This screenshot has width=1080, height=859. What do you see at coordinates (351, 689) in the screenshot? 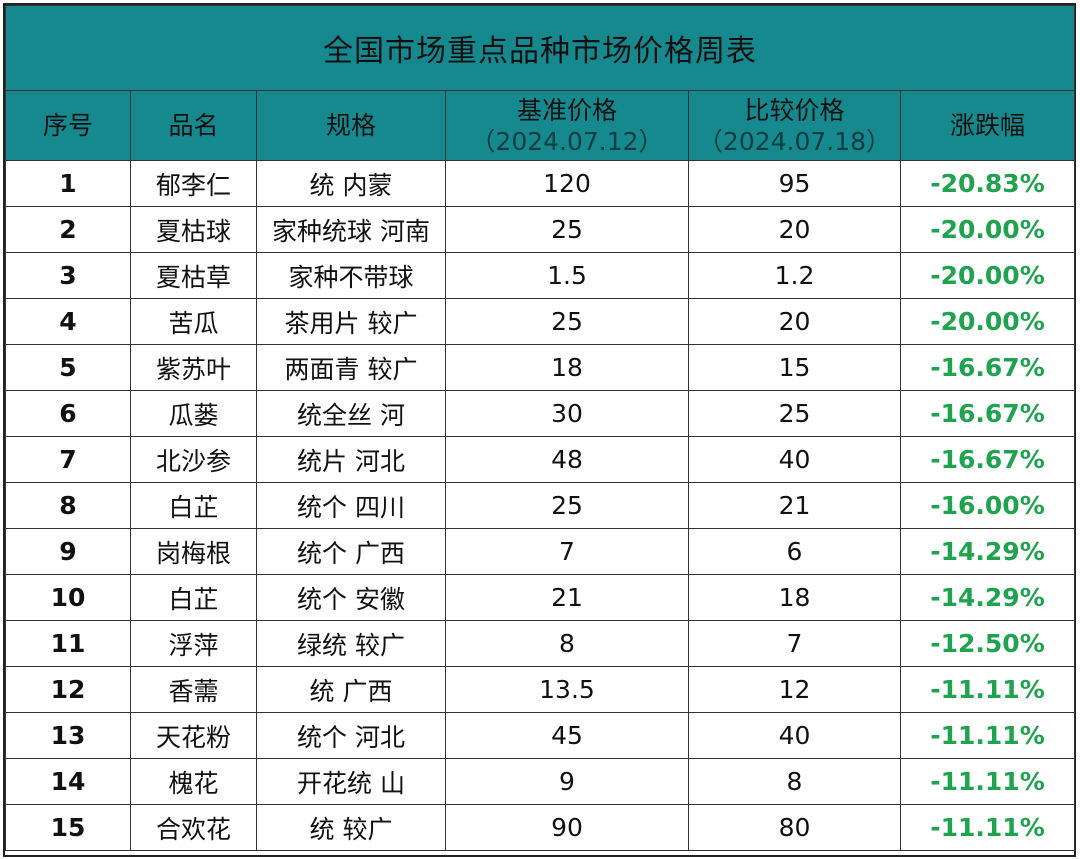
I see `cell-spec: 统 广西` at bounding box center [351, 689].